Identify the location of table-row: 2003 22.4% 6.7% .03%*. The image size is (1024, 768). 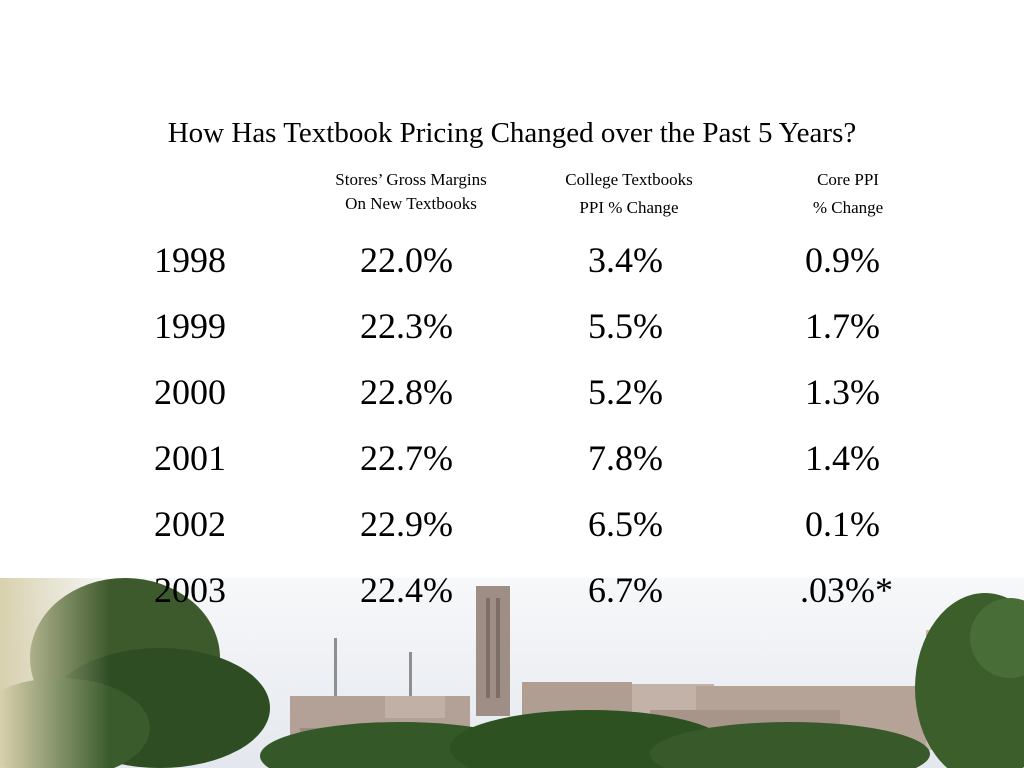
(512, 603).